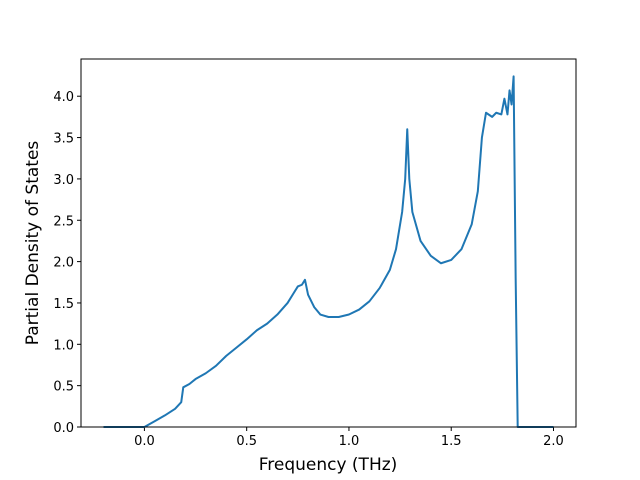  I want to click on y-tick-label: 2.0, so click(63, 263).